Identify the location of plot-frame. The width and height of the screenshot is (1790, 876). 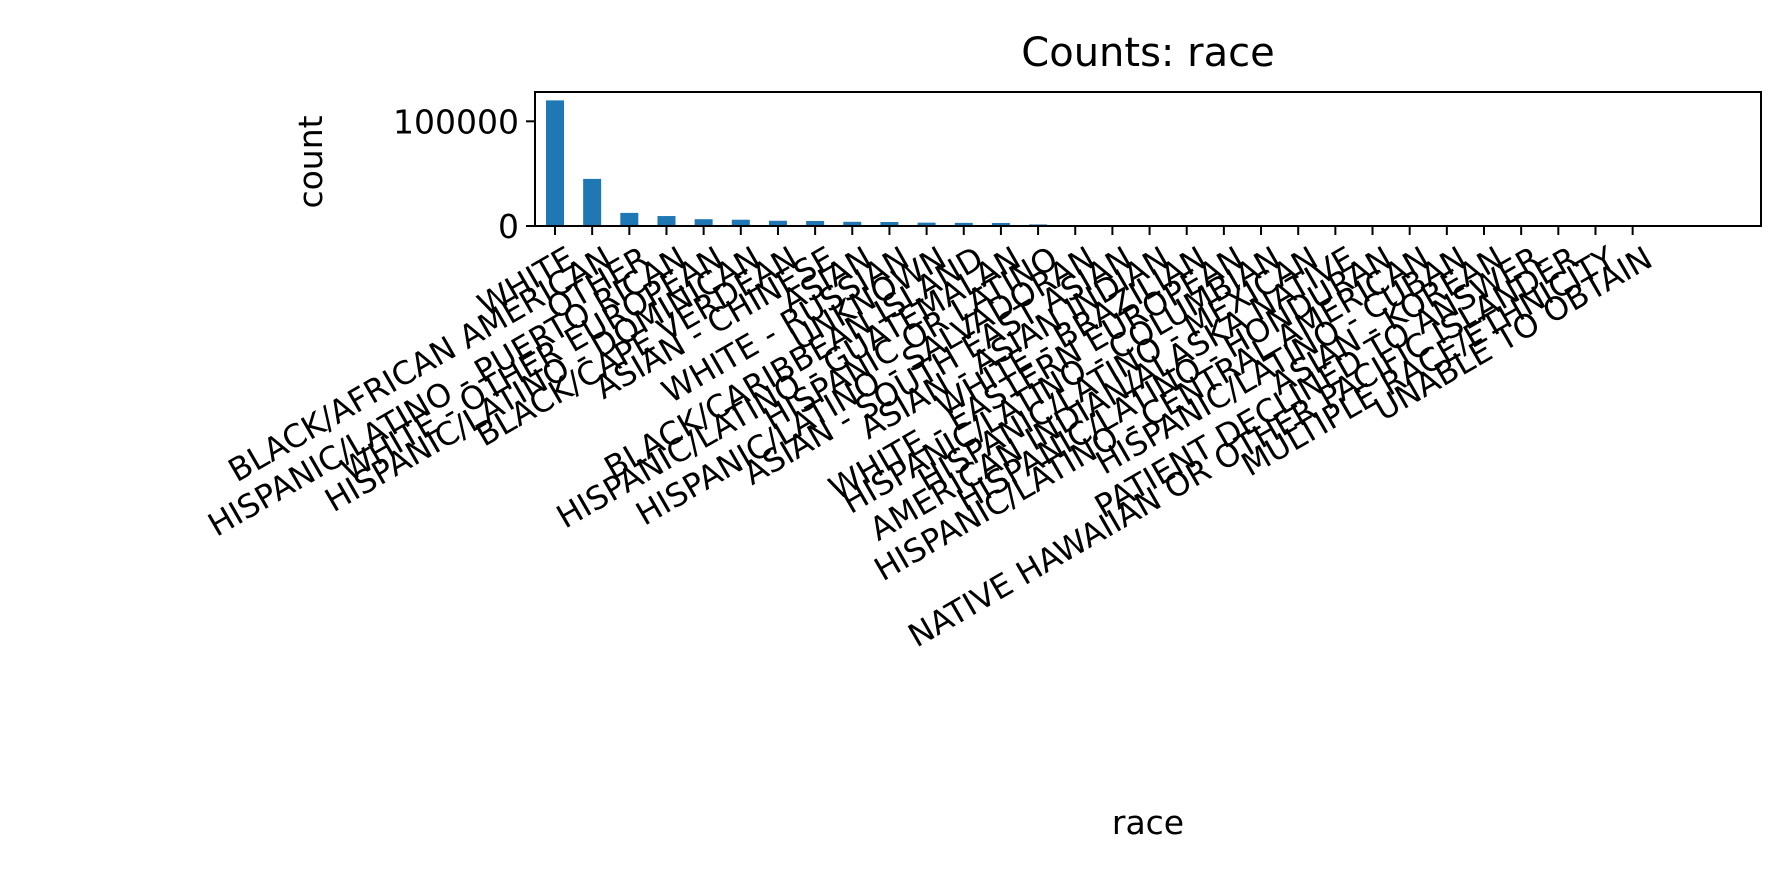
(1148, 159).